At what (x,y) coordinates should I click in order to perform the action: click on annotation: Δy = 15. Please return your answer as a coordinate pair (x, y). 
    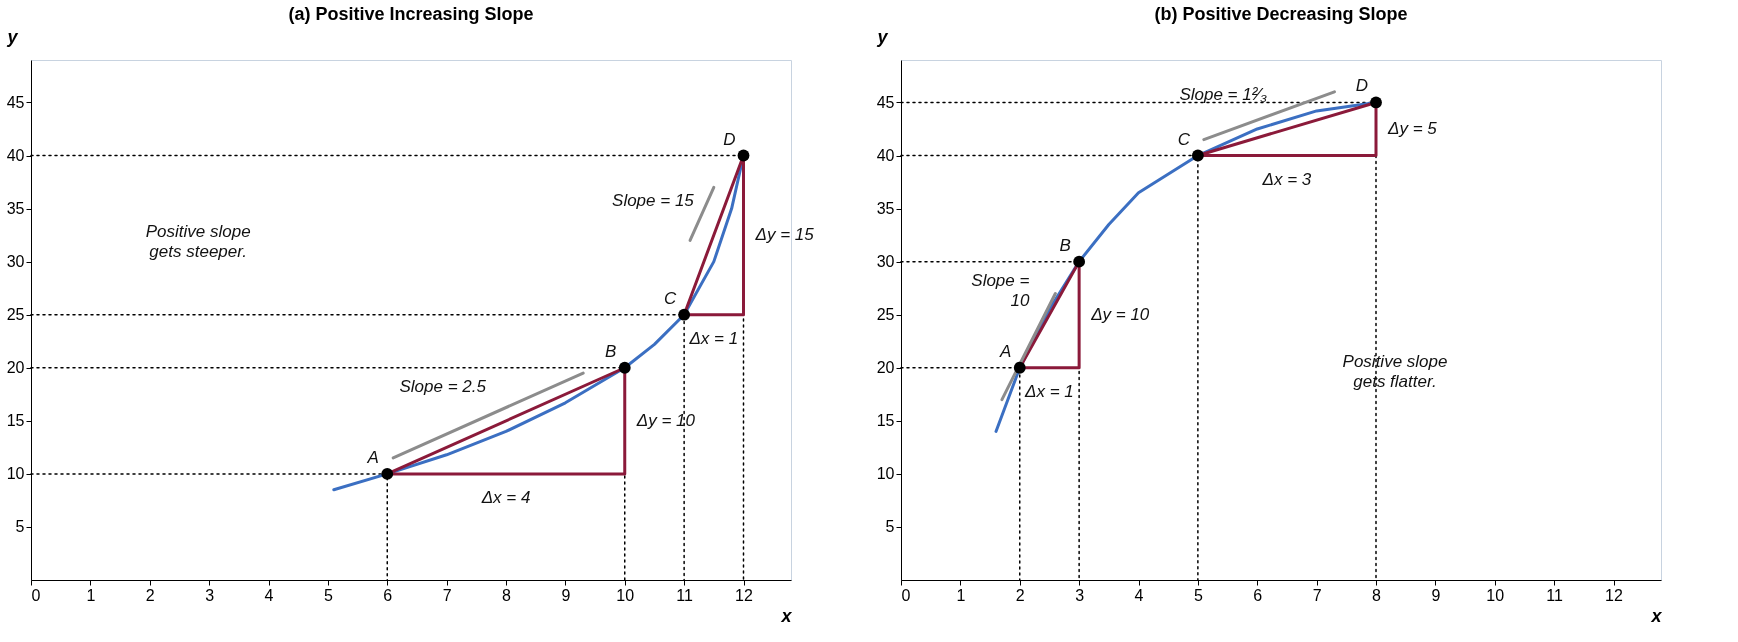
    Looking at the image, I should click on (784, 235).